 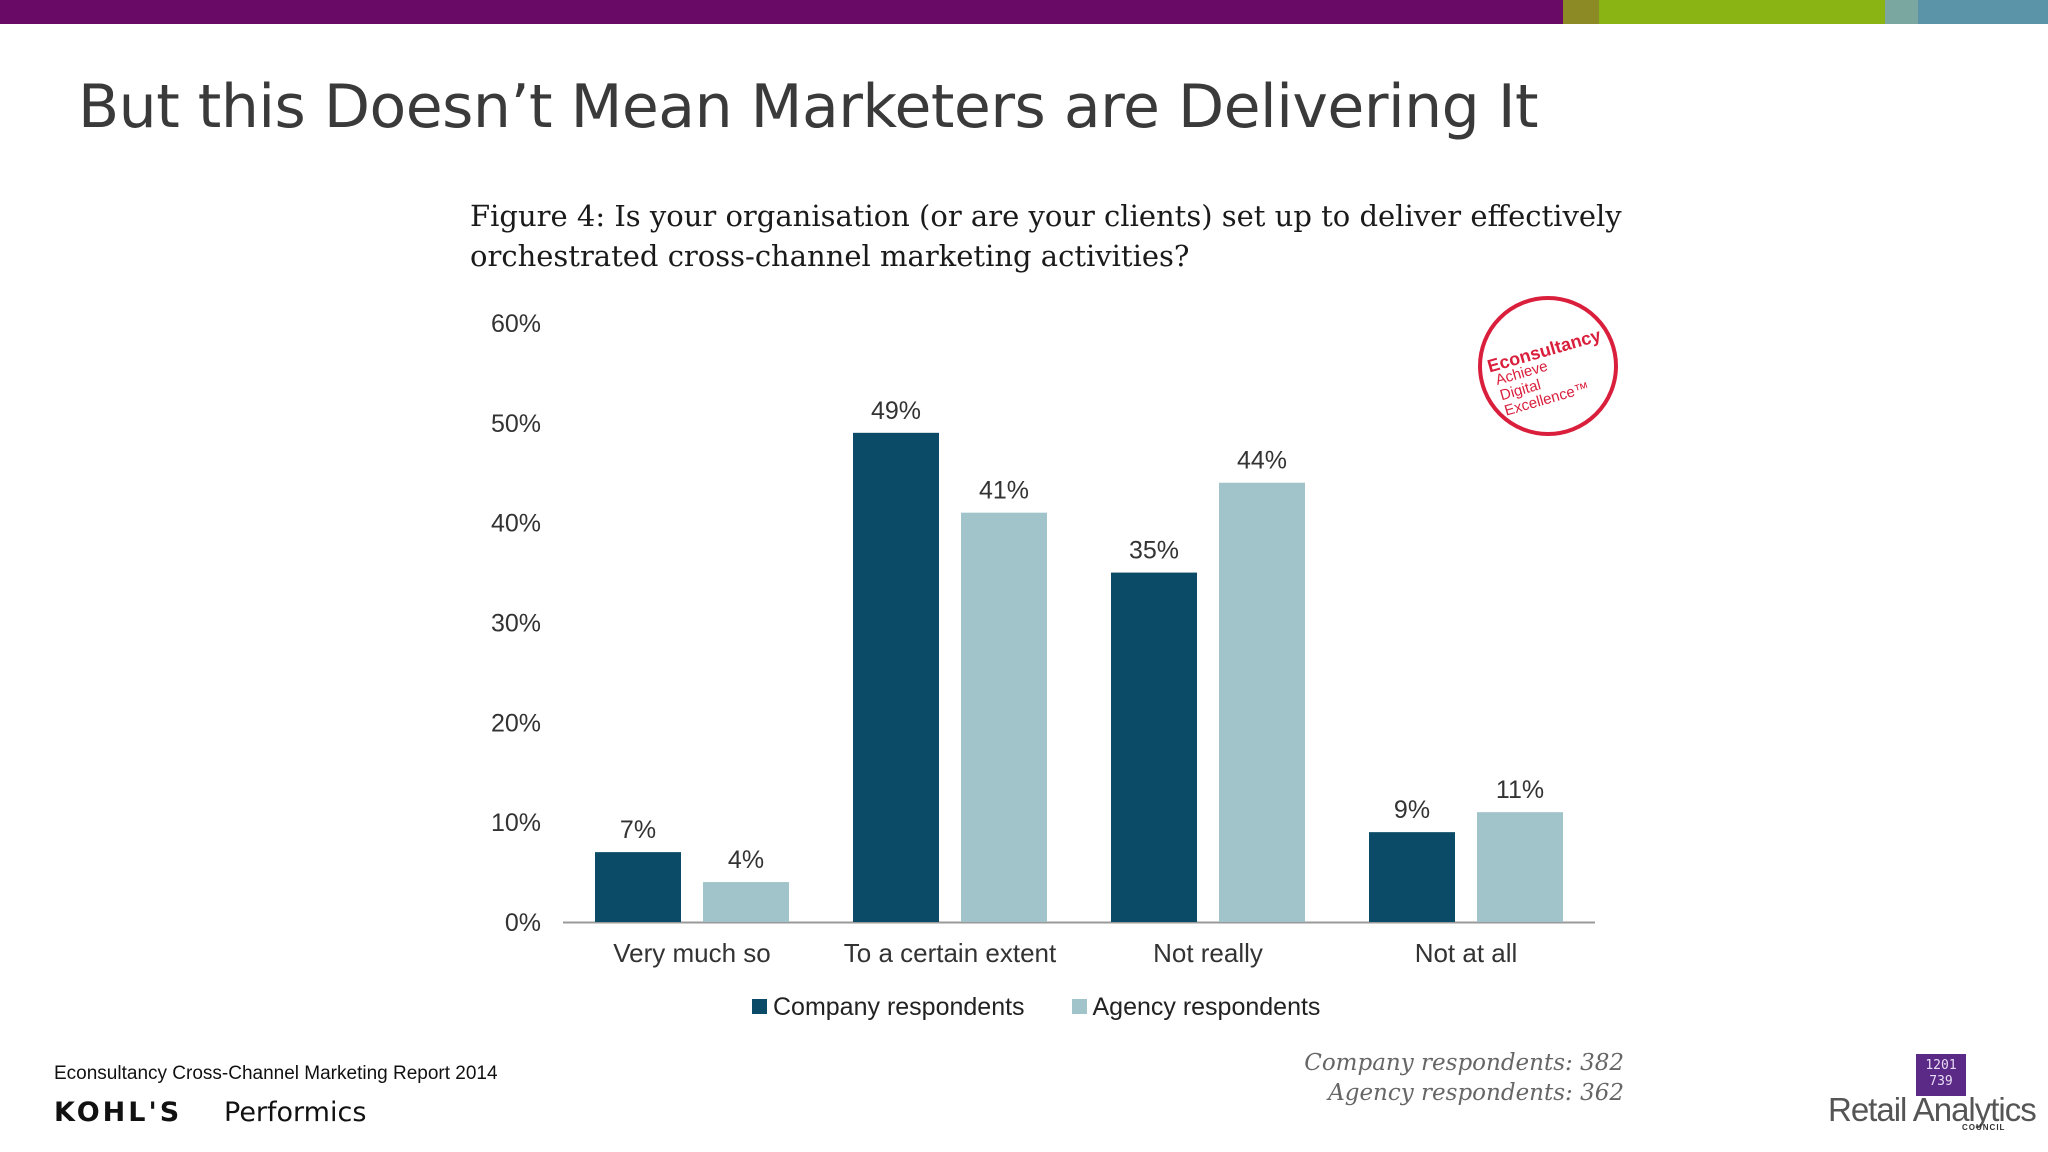 What do you see at coordinates (1742, 12) in the screenshot?
I see `topbar-segment-green` at bounding box center [1742, 12].